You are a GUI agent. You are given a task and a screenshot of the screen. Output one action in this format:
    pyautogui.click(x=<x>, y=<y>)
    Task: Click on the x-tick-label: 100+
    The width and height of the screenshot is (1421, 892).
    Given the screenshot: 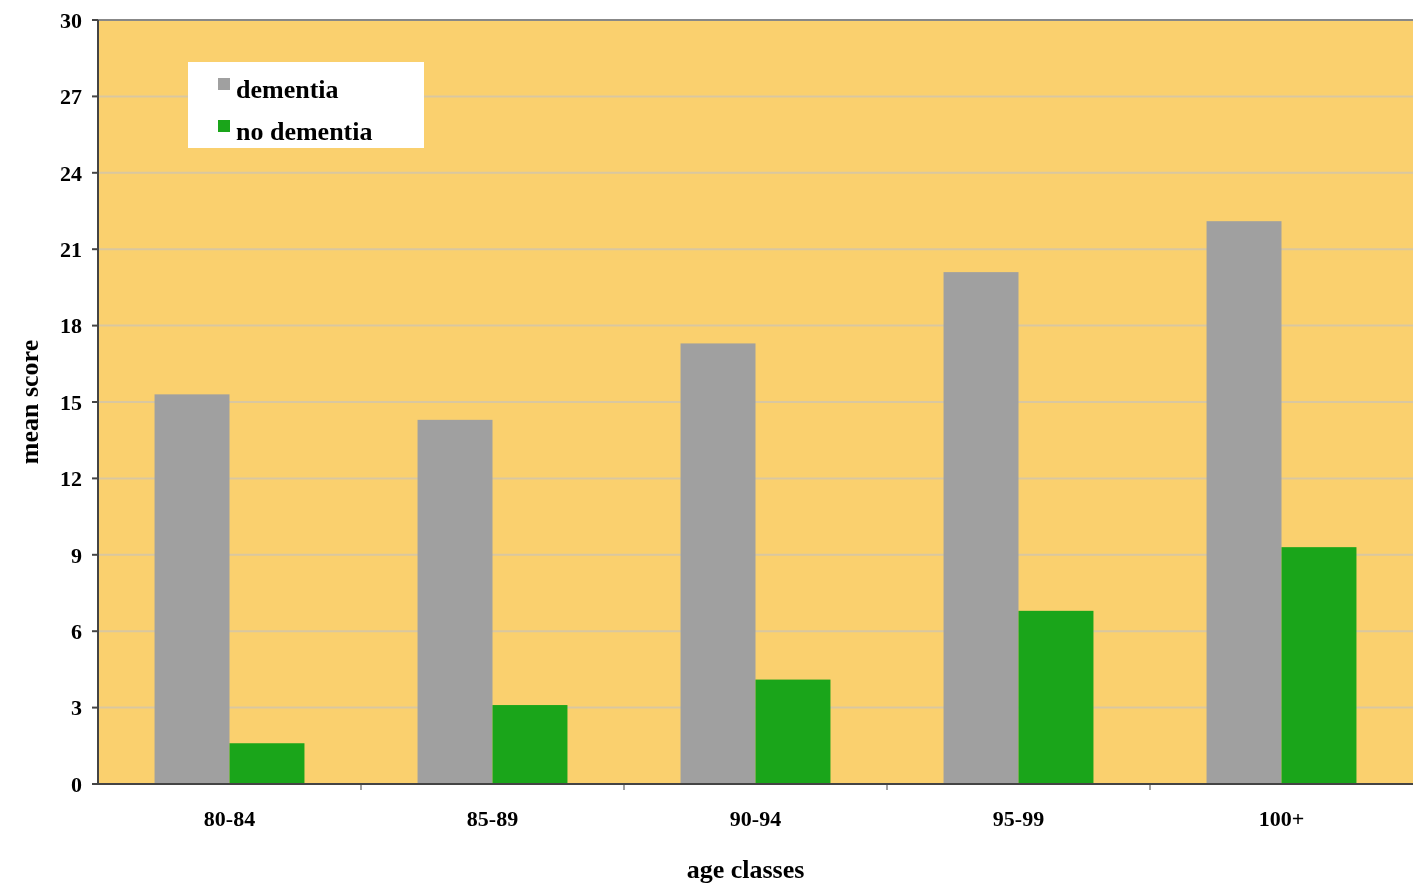 What is the action you would take?
    pyautogui.click(x=1281, y=818)
    